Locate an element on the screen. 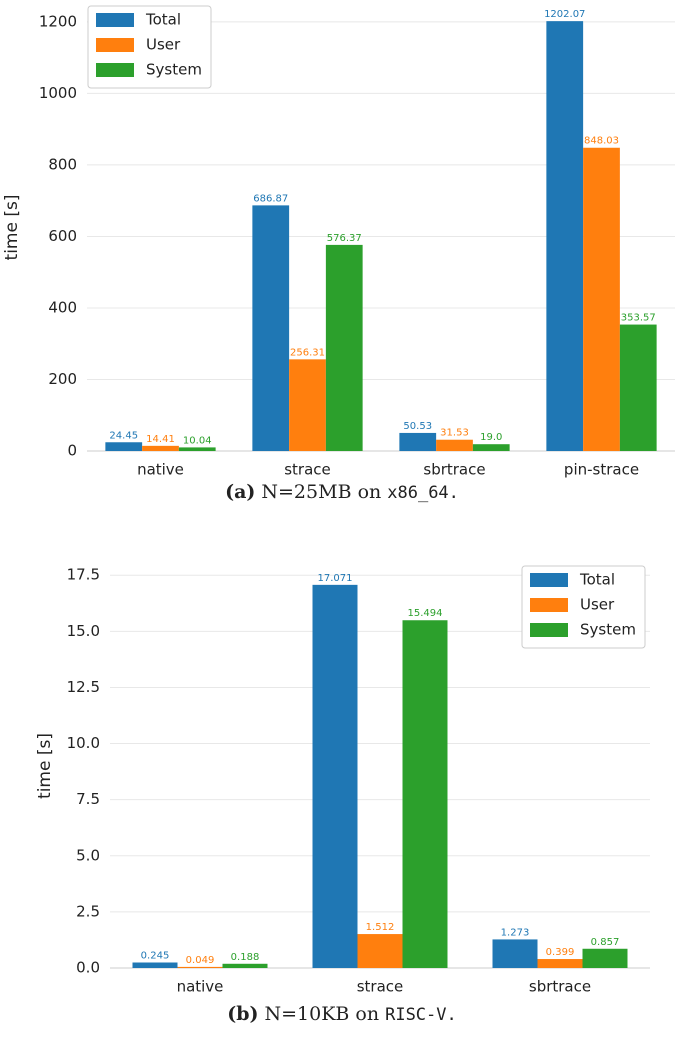 This screenshot has height=1039, width=685. caption: (b) N=10KB on RISC-V. is located at coordinates (342, 1014).